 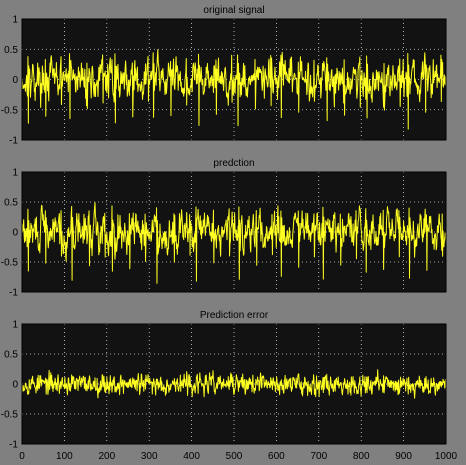 I want to click on x-tick-label: 900, so click(x=403, y=456).